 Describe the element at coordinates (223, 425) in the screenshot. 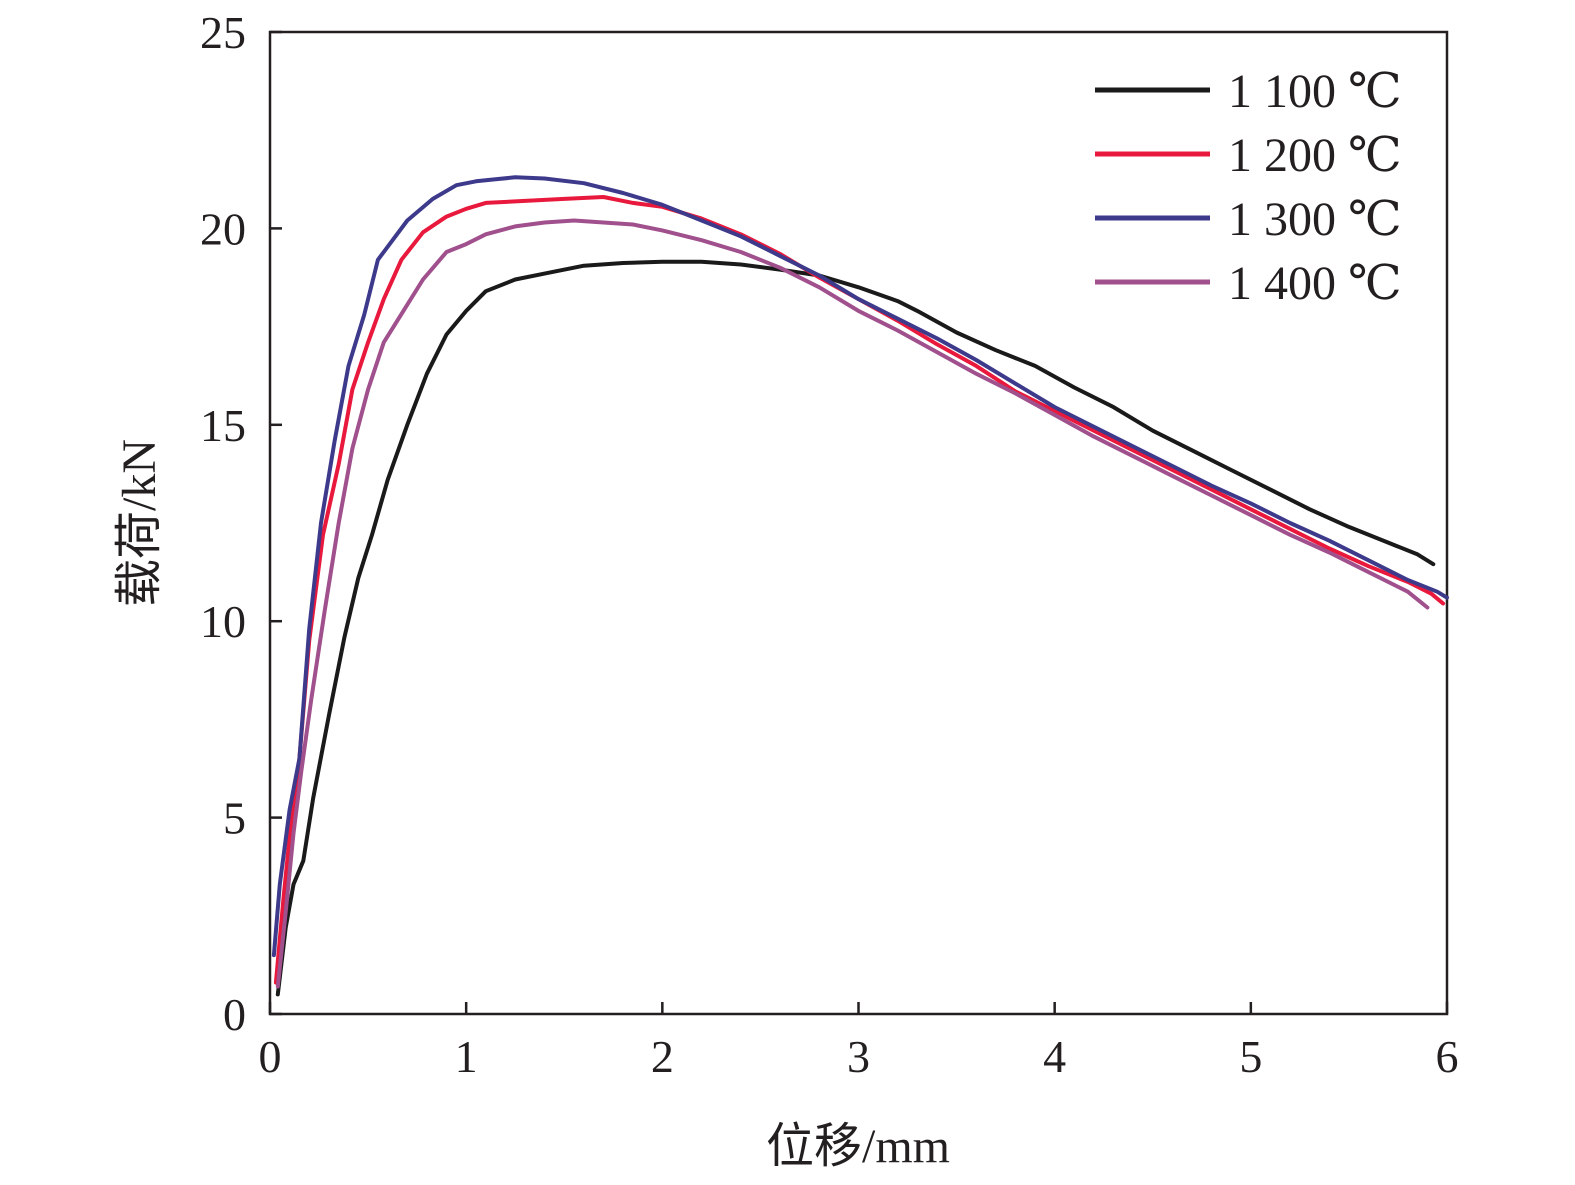

I see `y-tick-label: 15` at that location.